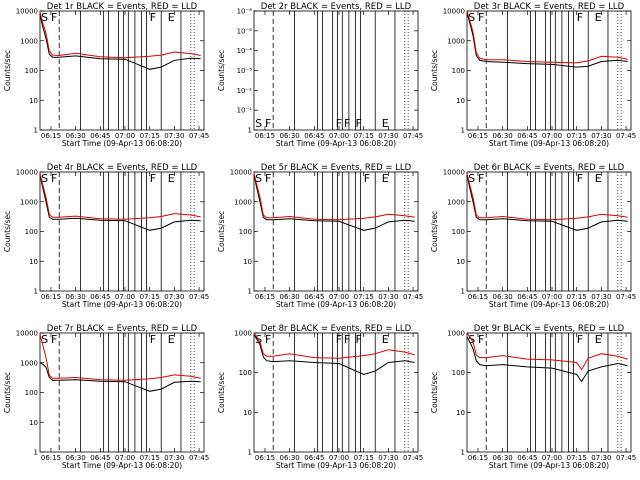  Describe the element at coordinates (268, 178) in the screenshot. I see `chart-5-flag-1: F` at that location.